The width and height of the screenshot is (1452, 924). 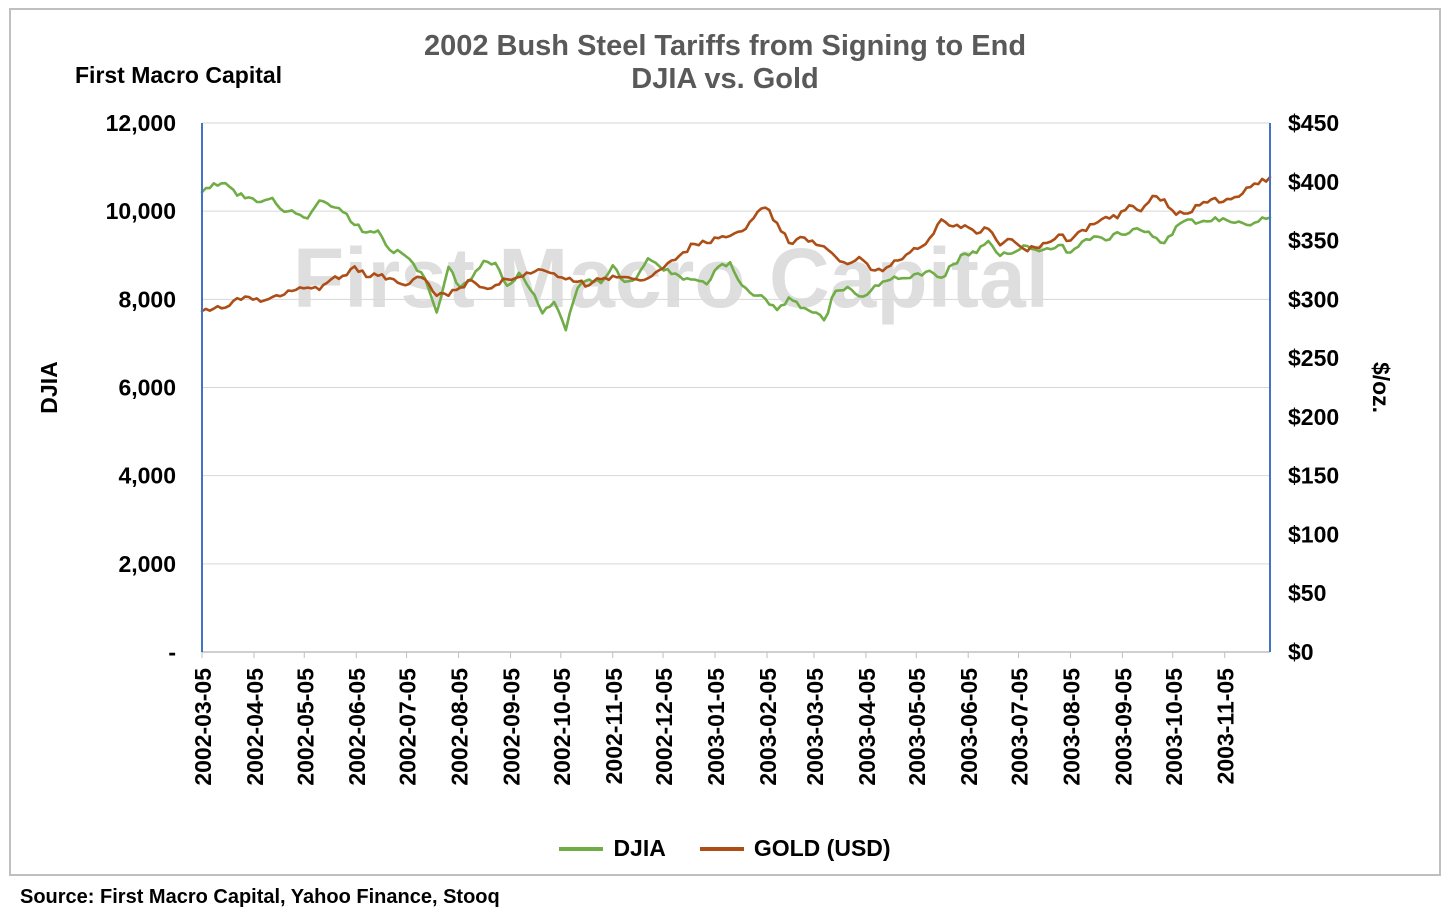 What do you see at coordinates (49, 387) in the screenshot?
I see `left-axis-title: DJIA` at bounding box center [49, 387].